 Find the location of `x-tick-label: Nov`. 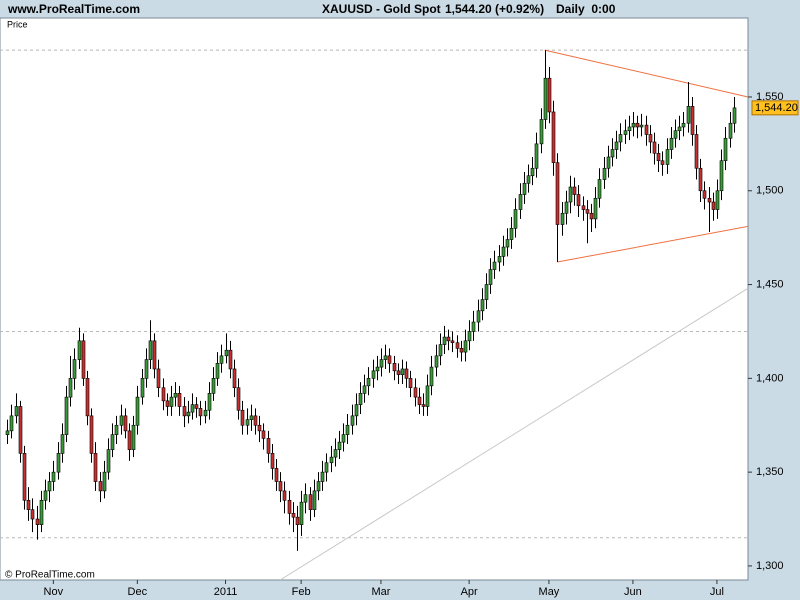

x-tick-label: Nov is located at coordinates (54, 592).